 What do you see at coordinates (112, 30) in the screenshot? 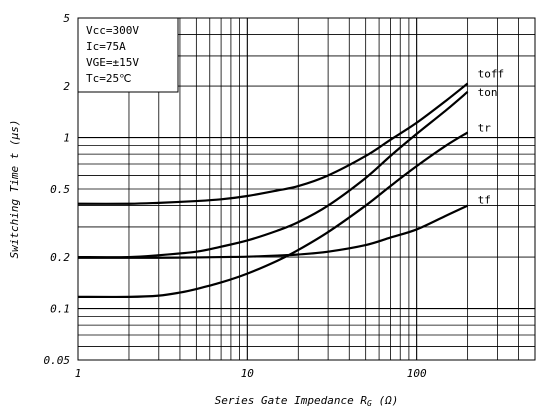
I see `condition-line: Vcc=300V` at bounding box center [112, 30].